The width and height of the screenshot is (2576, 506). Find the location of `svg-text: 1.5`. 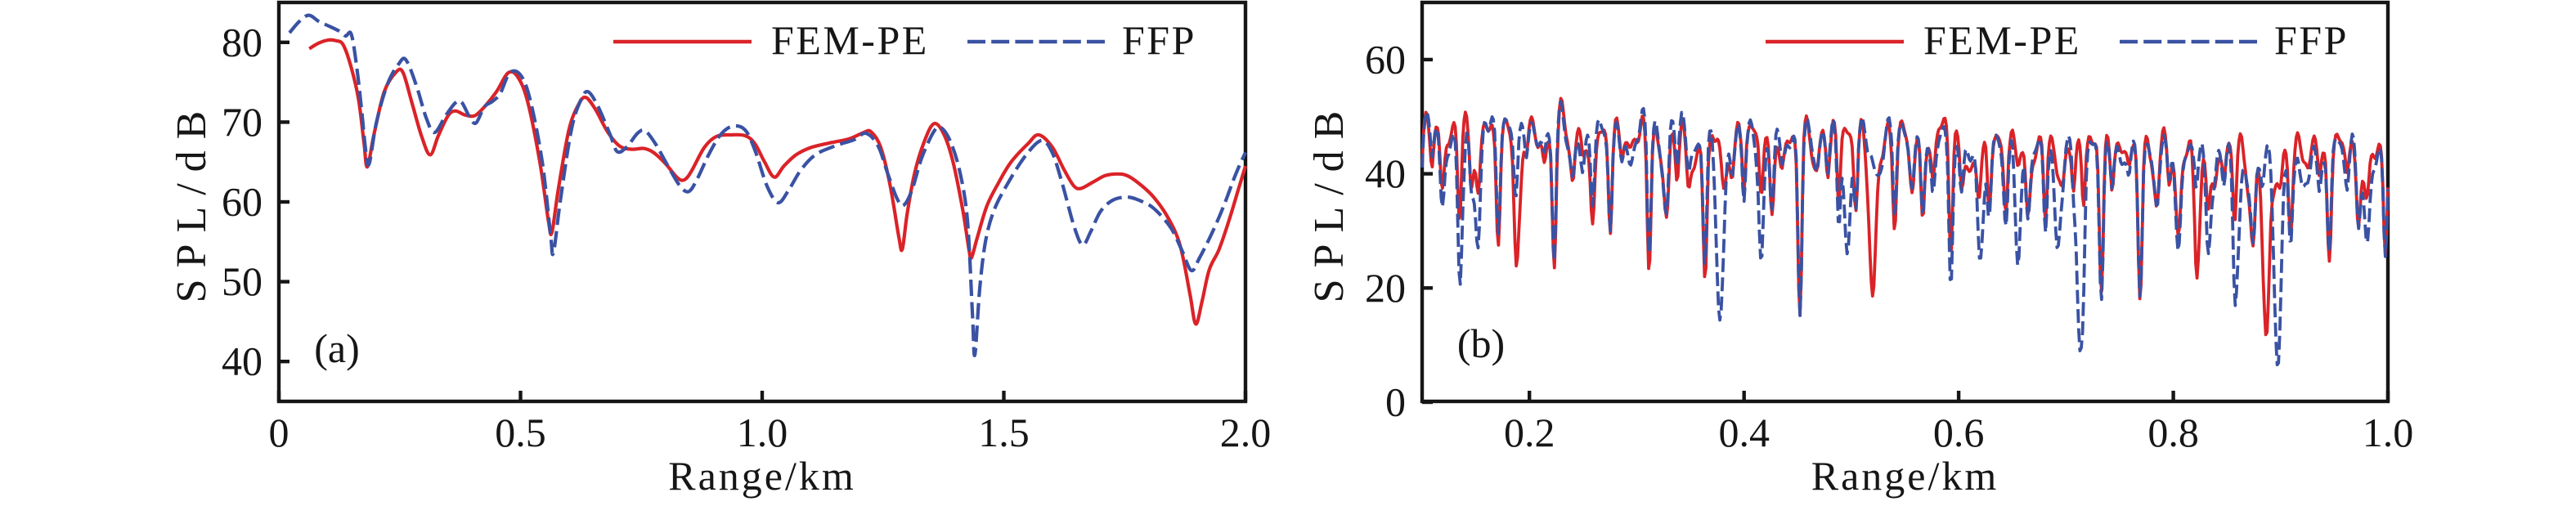

svg-text: 1.5 is located at coordinates (1004, 432).